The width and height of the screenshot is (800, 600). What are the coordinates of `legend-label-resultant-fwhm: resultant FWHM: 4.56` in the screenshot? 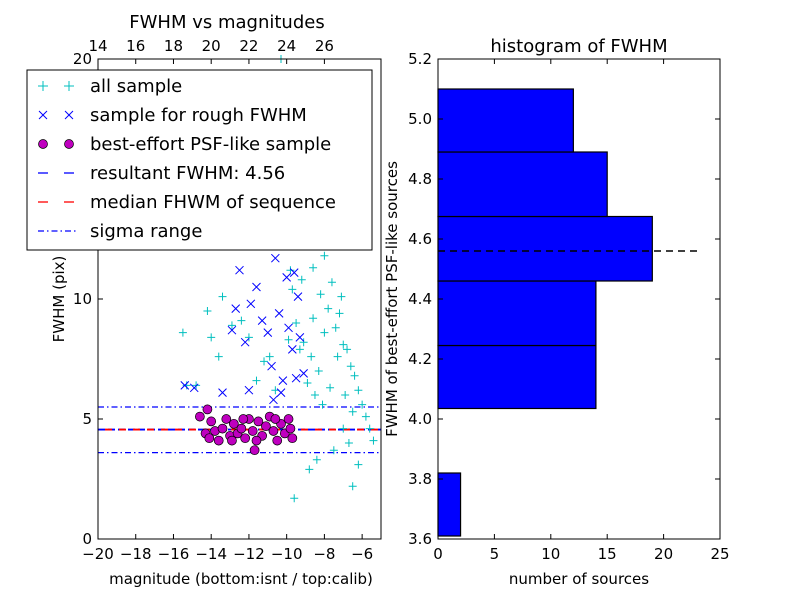 It's located at (187, 173).